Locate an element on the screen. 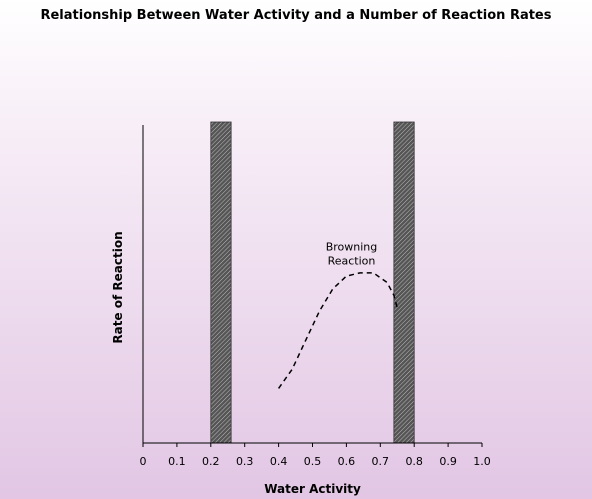 Image resolution: width=592 pixels, height=499 pixels. x-tick-label: 0.7 is located at coordinates (381, 461).